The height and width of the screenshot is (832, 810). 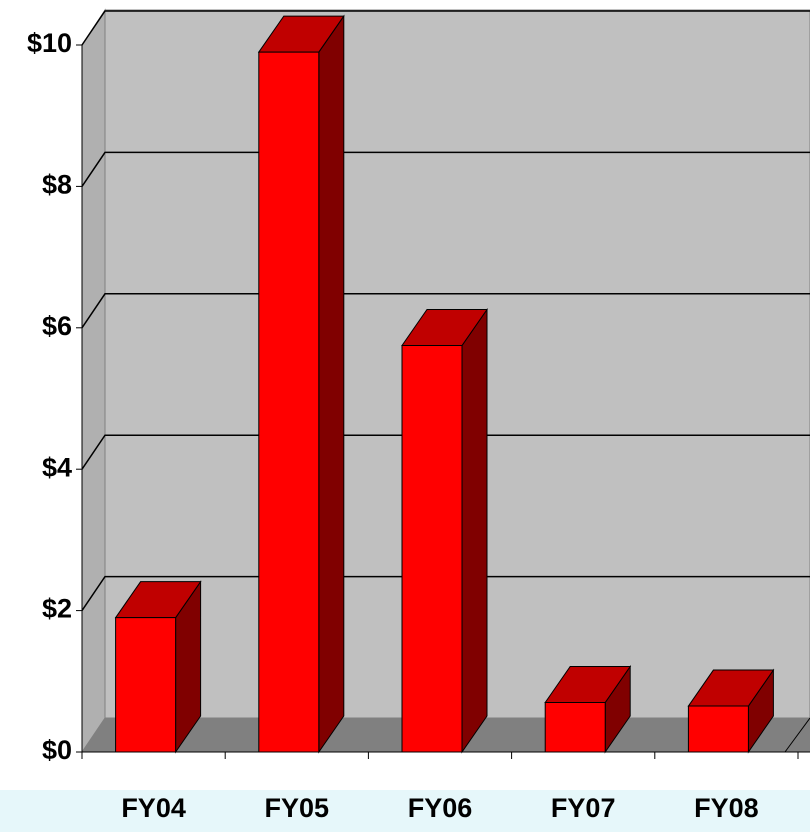 I want to click on y-tick-label: $4, so click(x=57, y=467).